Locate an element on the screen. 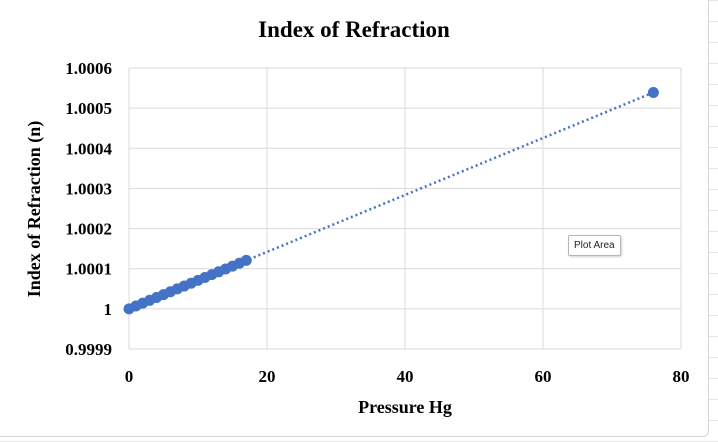  y-tick-label: 0.9999 is located at coordinates (88, 349).